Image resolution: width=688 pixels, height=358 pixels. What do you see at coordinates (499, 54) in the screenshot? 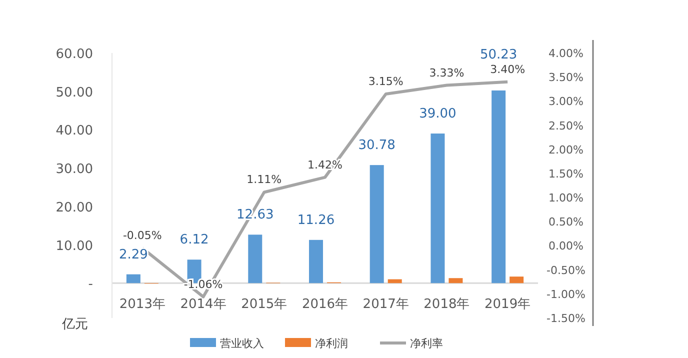
I see `data-label: 50.23` at bounding box center [499, 54].